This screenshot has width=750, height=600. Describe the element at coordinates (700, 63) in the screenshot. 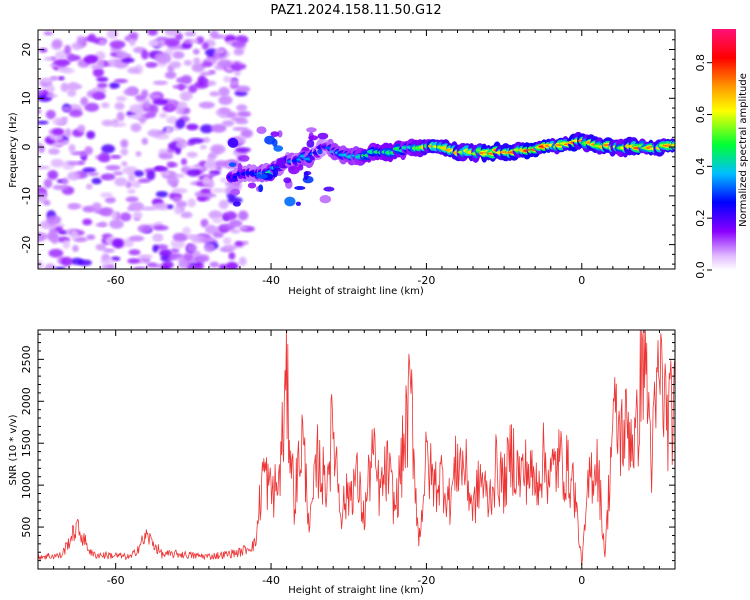

I see `colorbar-tick-label: 0.8` at that location.